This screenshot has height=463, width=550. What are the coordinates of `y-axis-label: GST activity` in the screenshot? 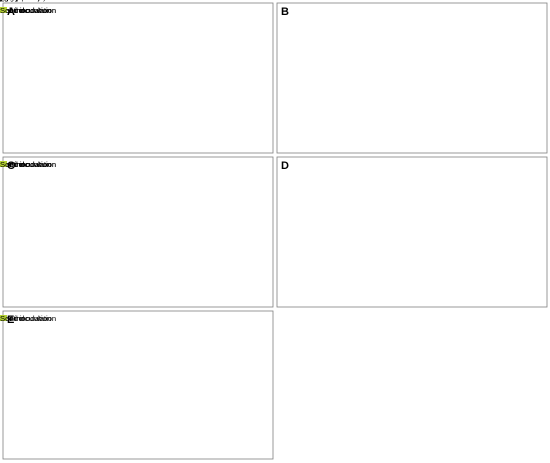 It's located at (9, 1).